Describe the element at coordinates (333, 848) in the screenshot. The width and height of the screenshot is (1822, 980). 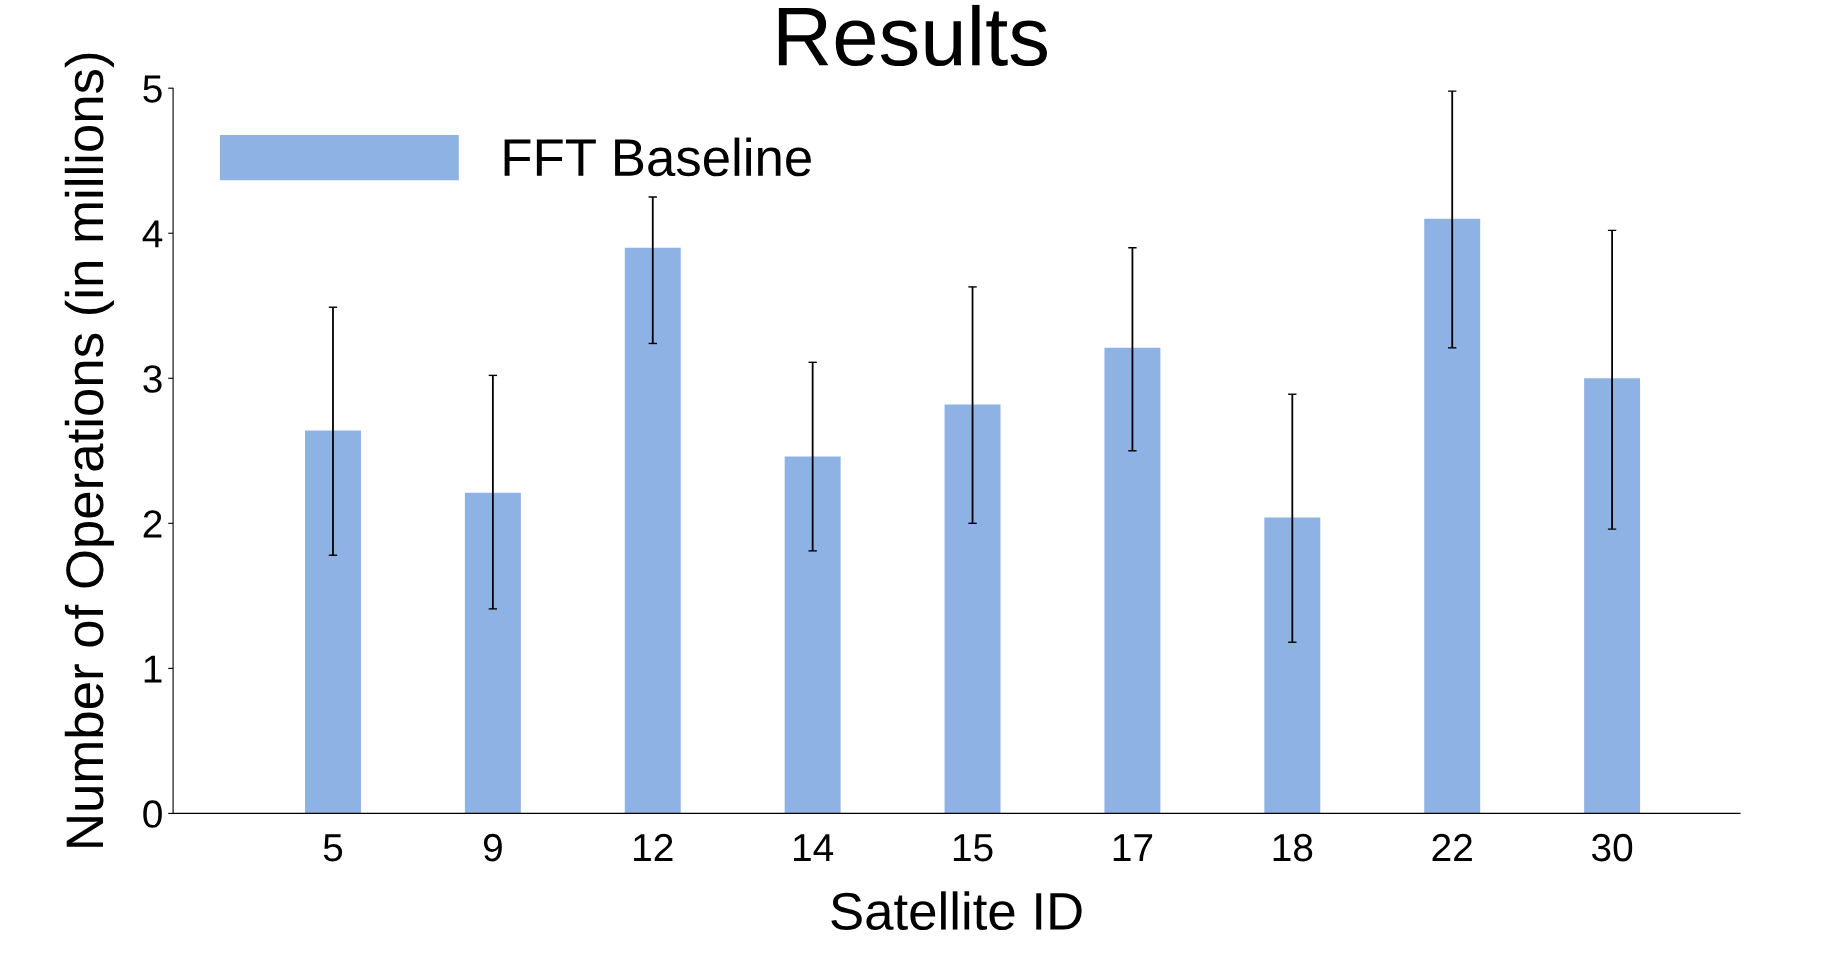
I see `x-tick-label: 5` at that location.